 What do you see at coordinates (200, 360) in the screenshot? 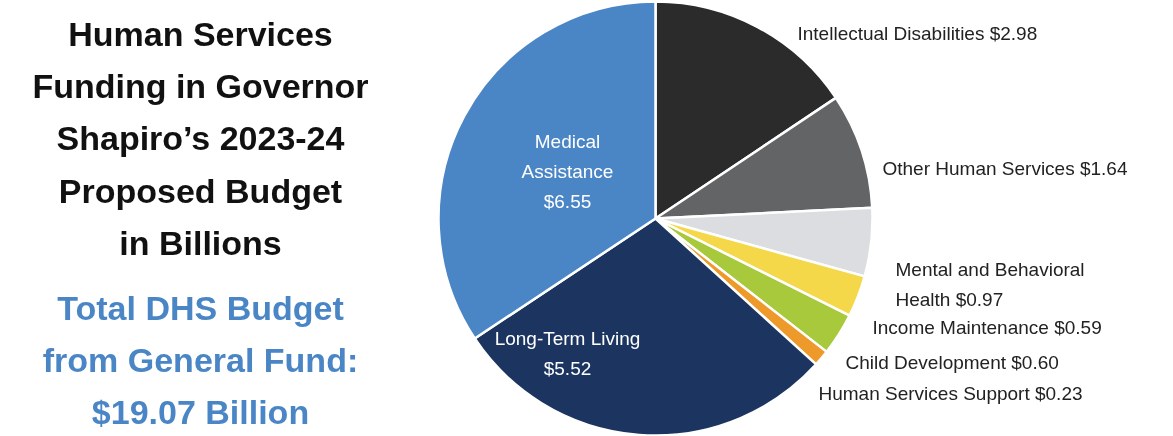
I see `text: Total DHS Budget from General Fund: $19.07 Billion` at bounding box center [200, 360].